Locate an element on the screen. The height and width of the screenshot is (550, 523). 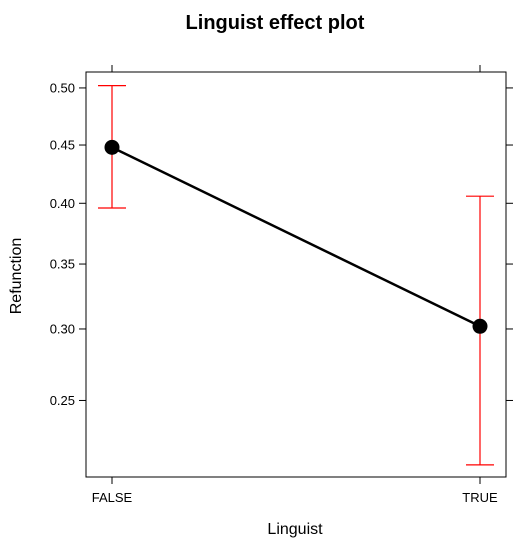
y-tick-label: 0.45 is located at coordinates (62, 145).